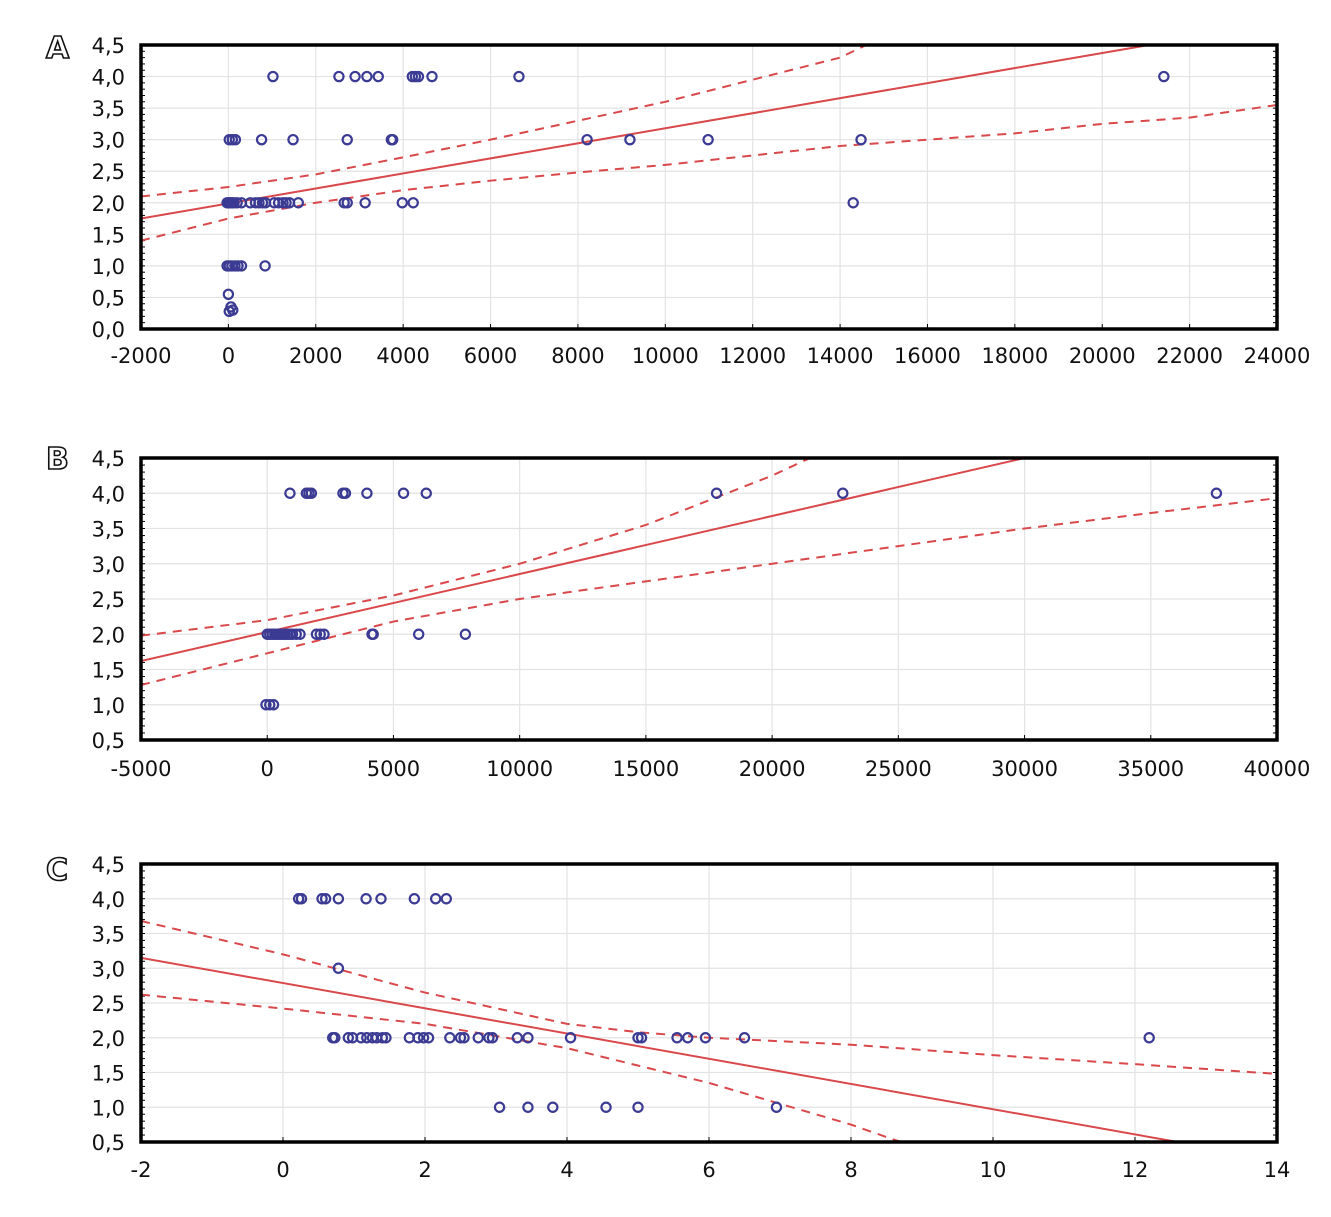 The height and width of the screenshot is (1217, 1331). Describe the element at coordinates (57, 459) in the screenshot. I see `panel-label: B` at that location.